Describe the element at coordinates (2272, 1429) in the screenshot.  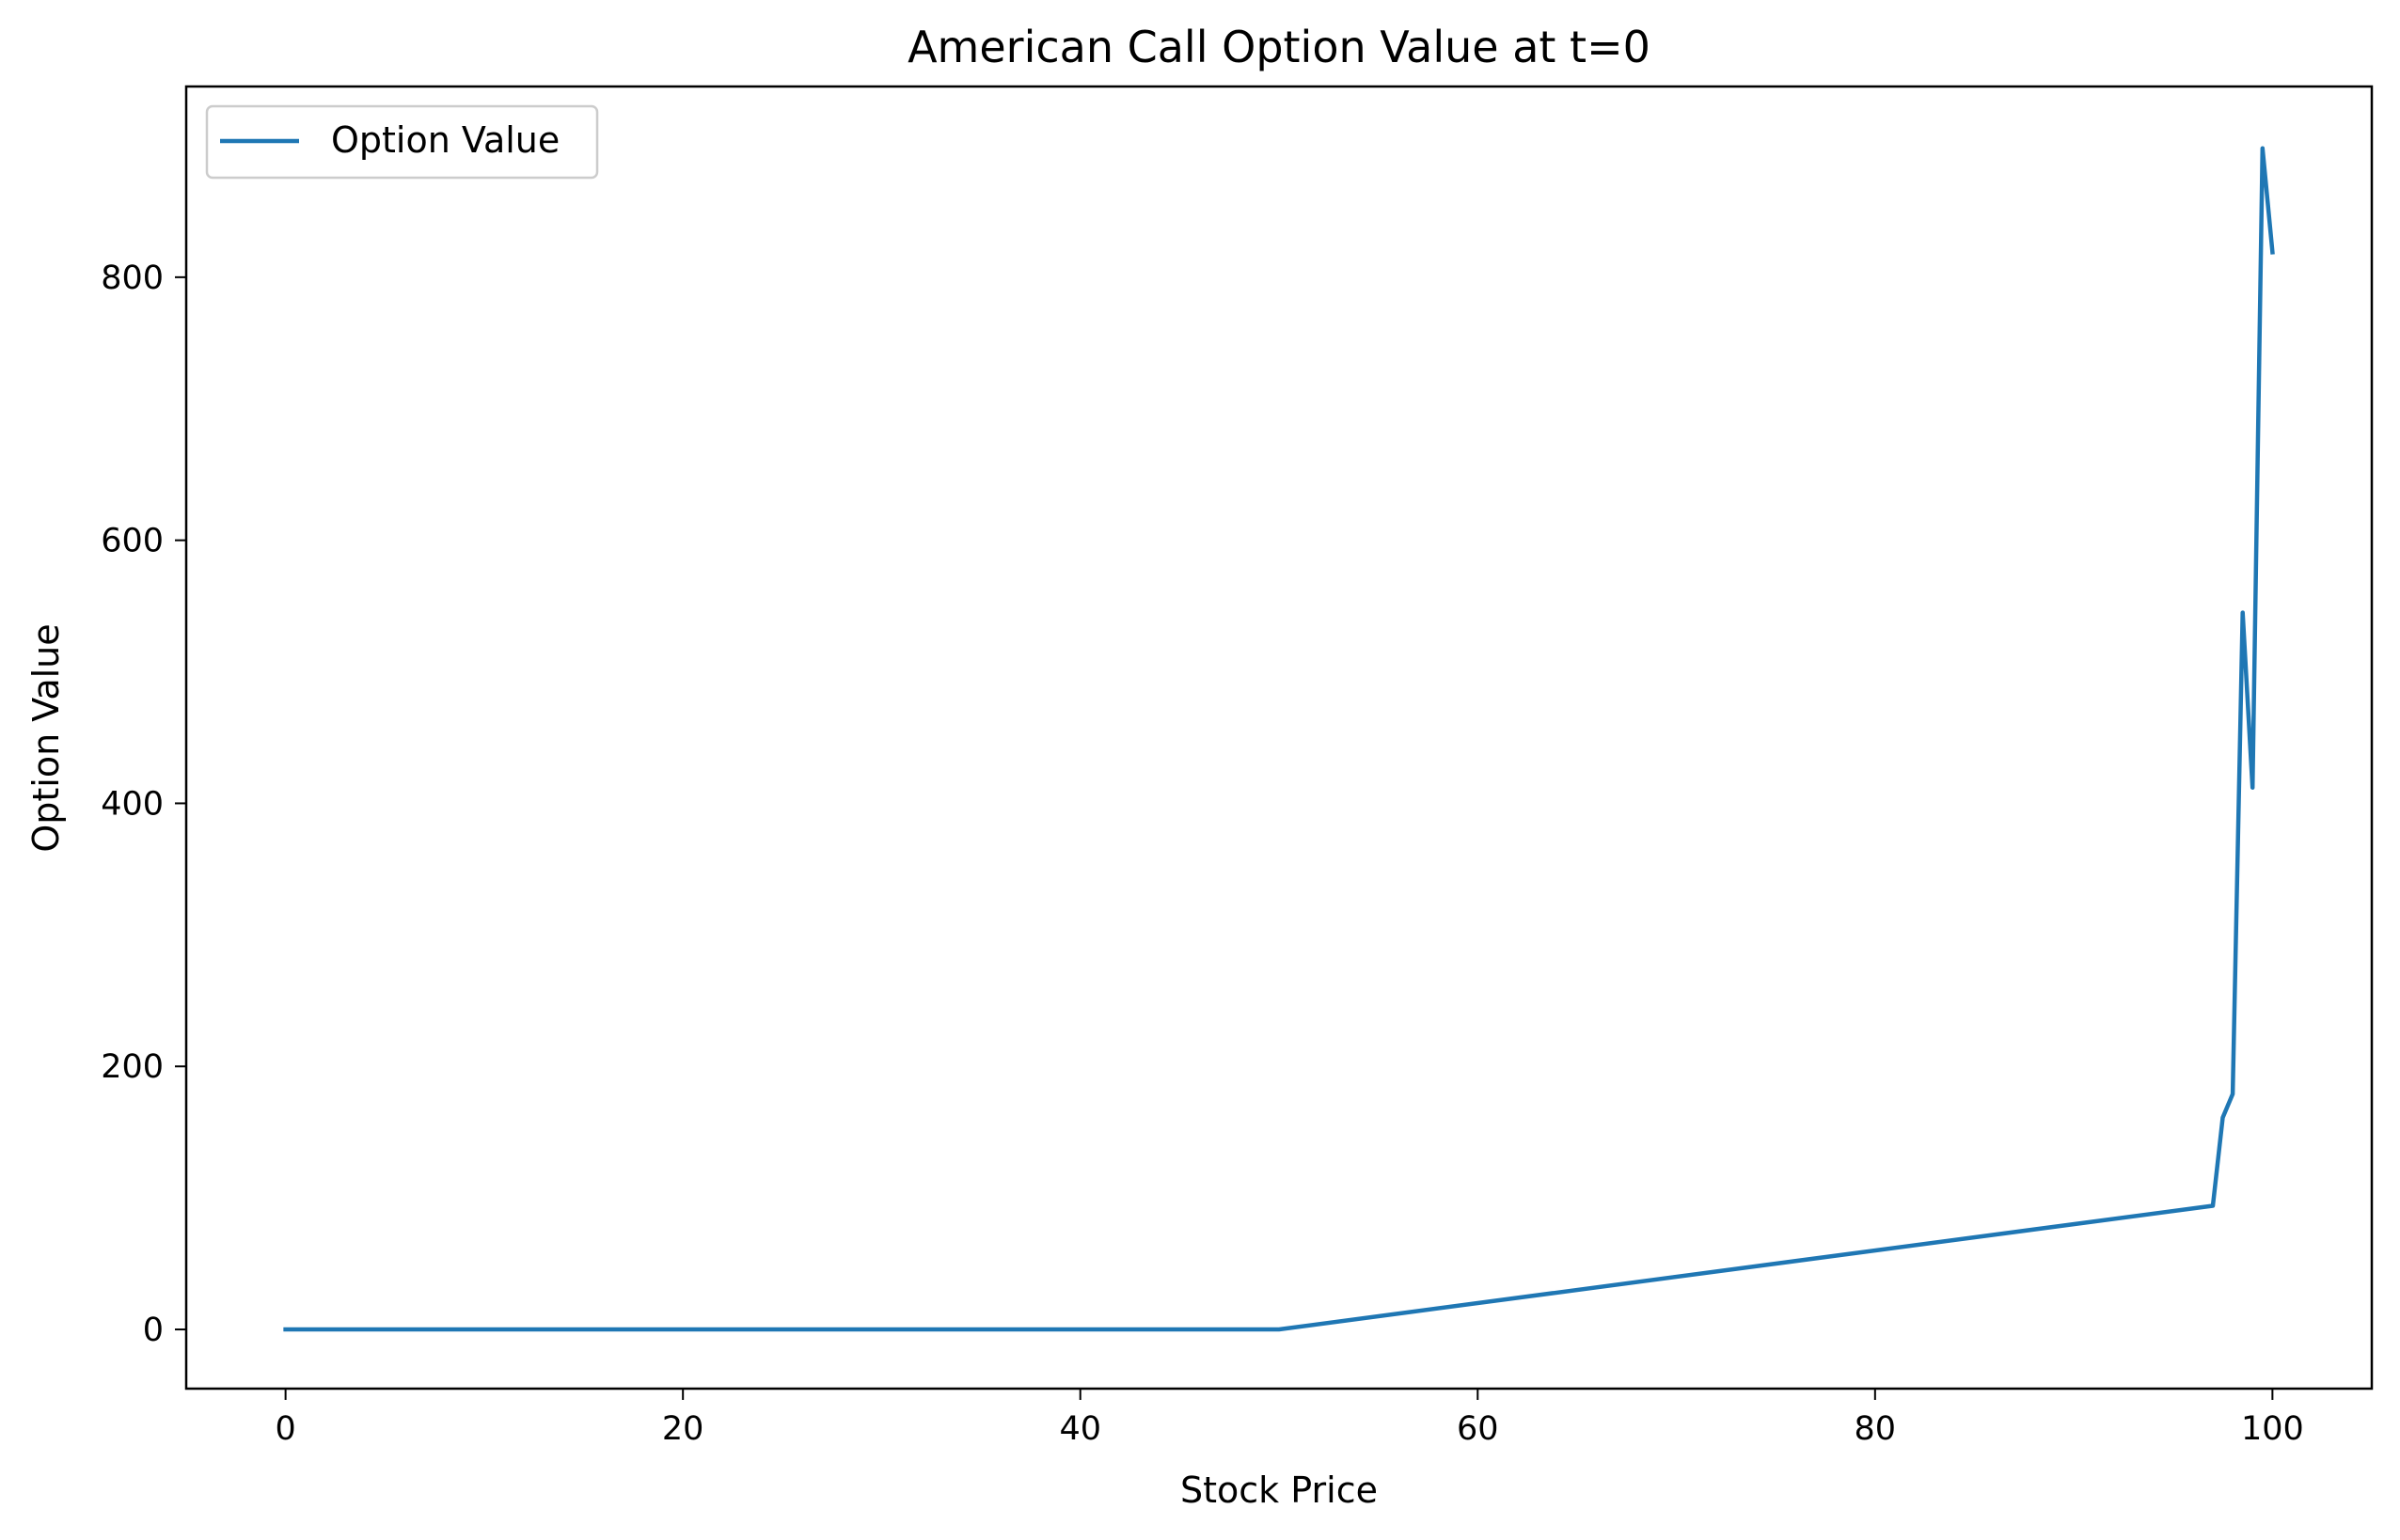
I see `x-tick-label: 100` at that location.